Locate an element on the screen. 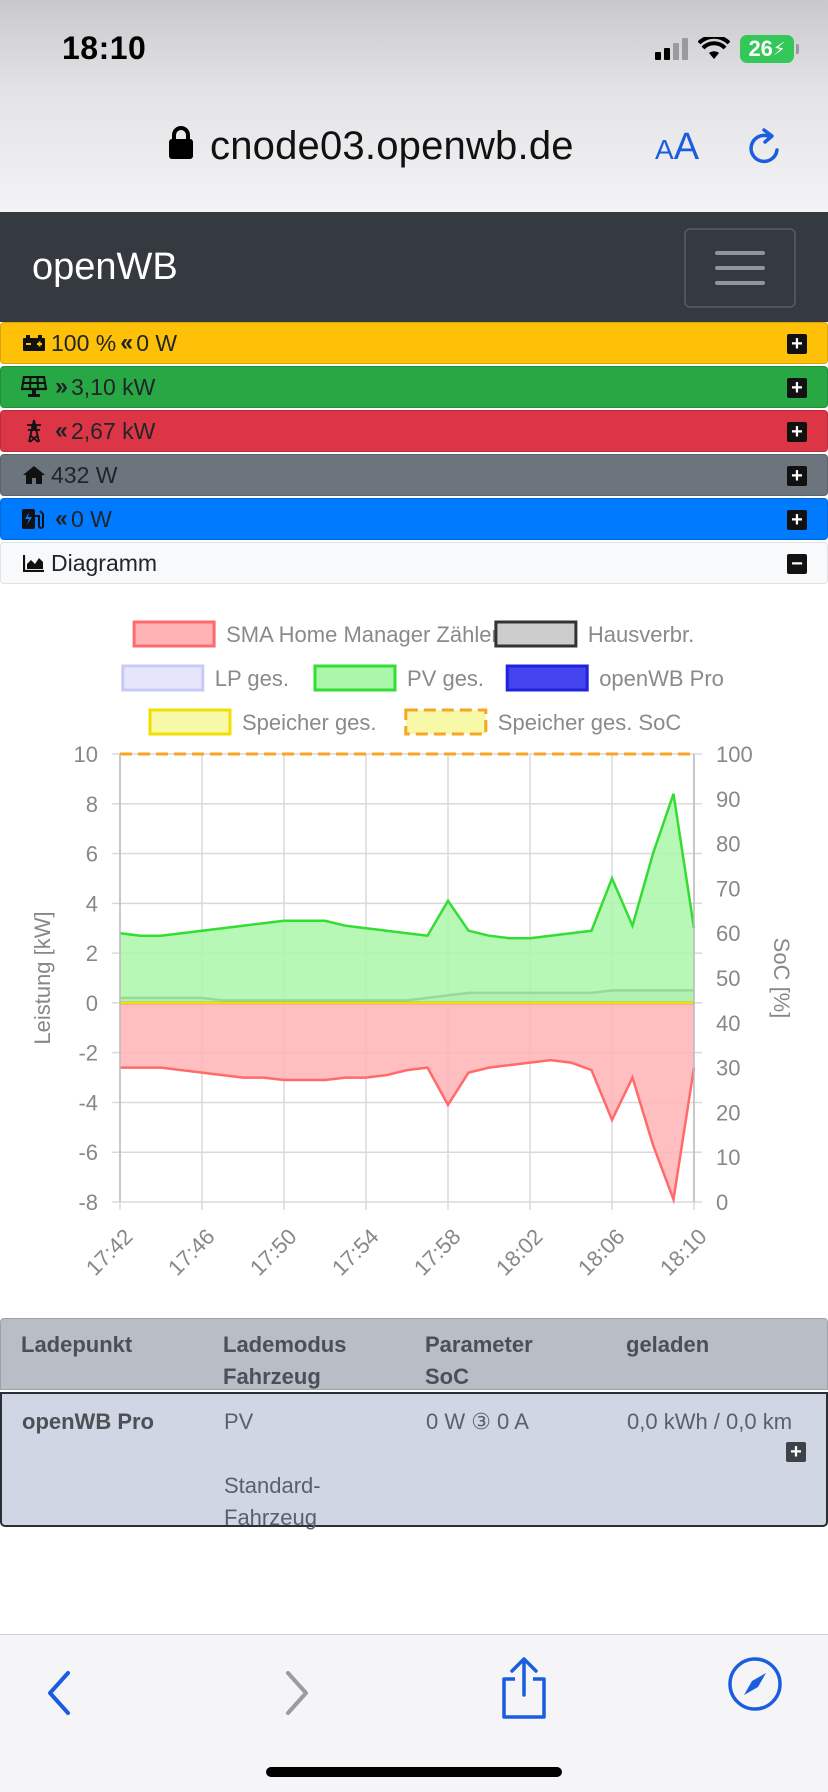  compass-icon is located at coordinates (755, 1684).